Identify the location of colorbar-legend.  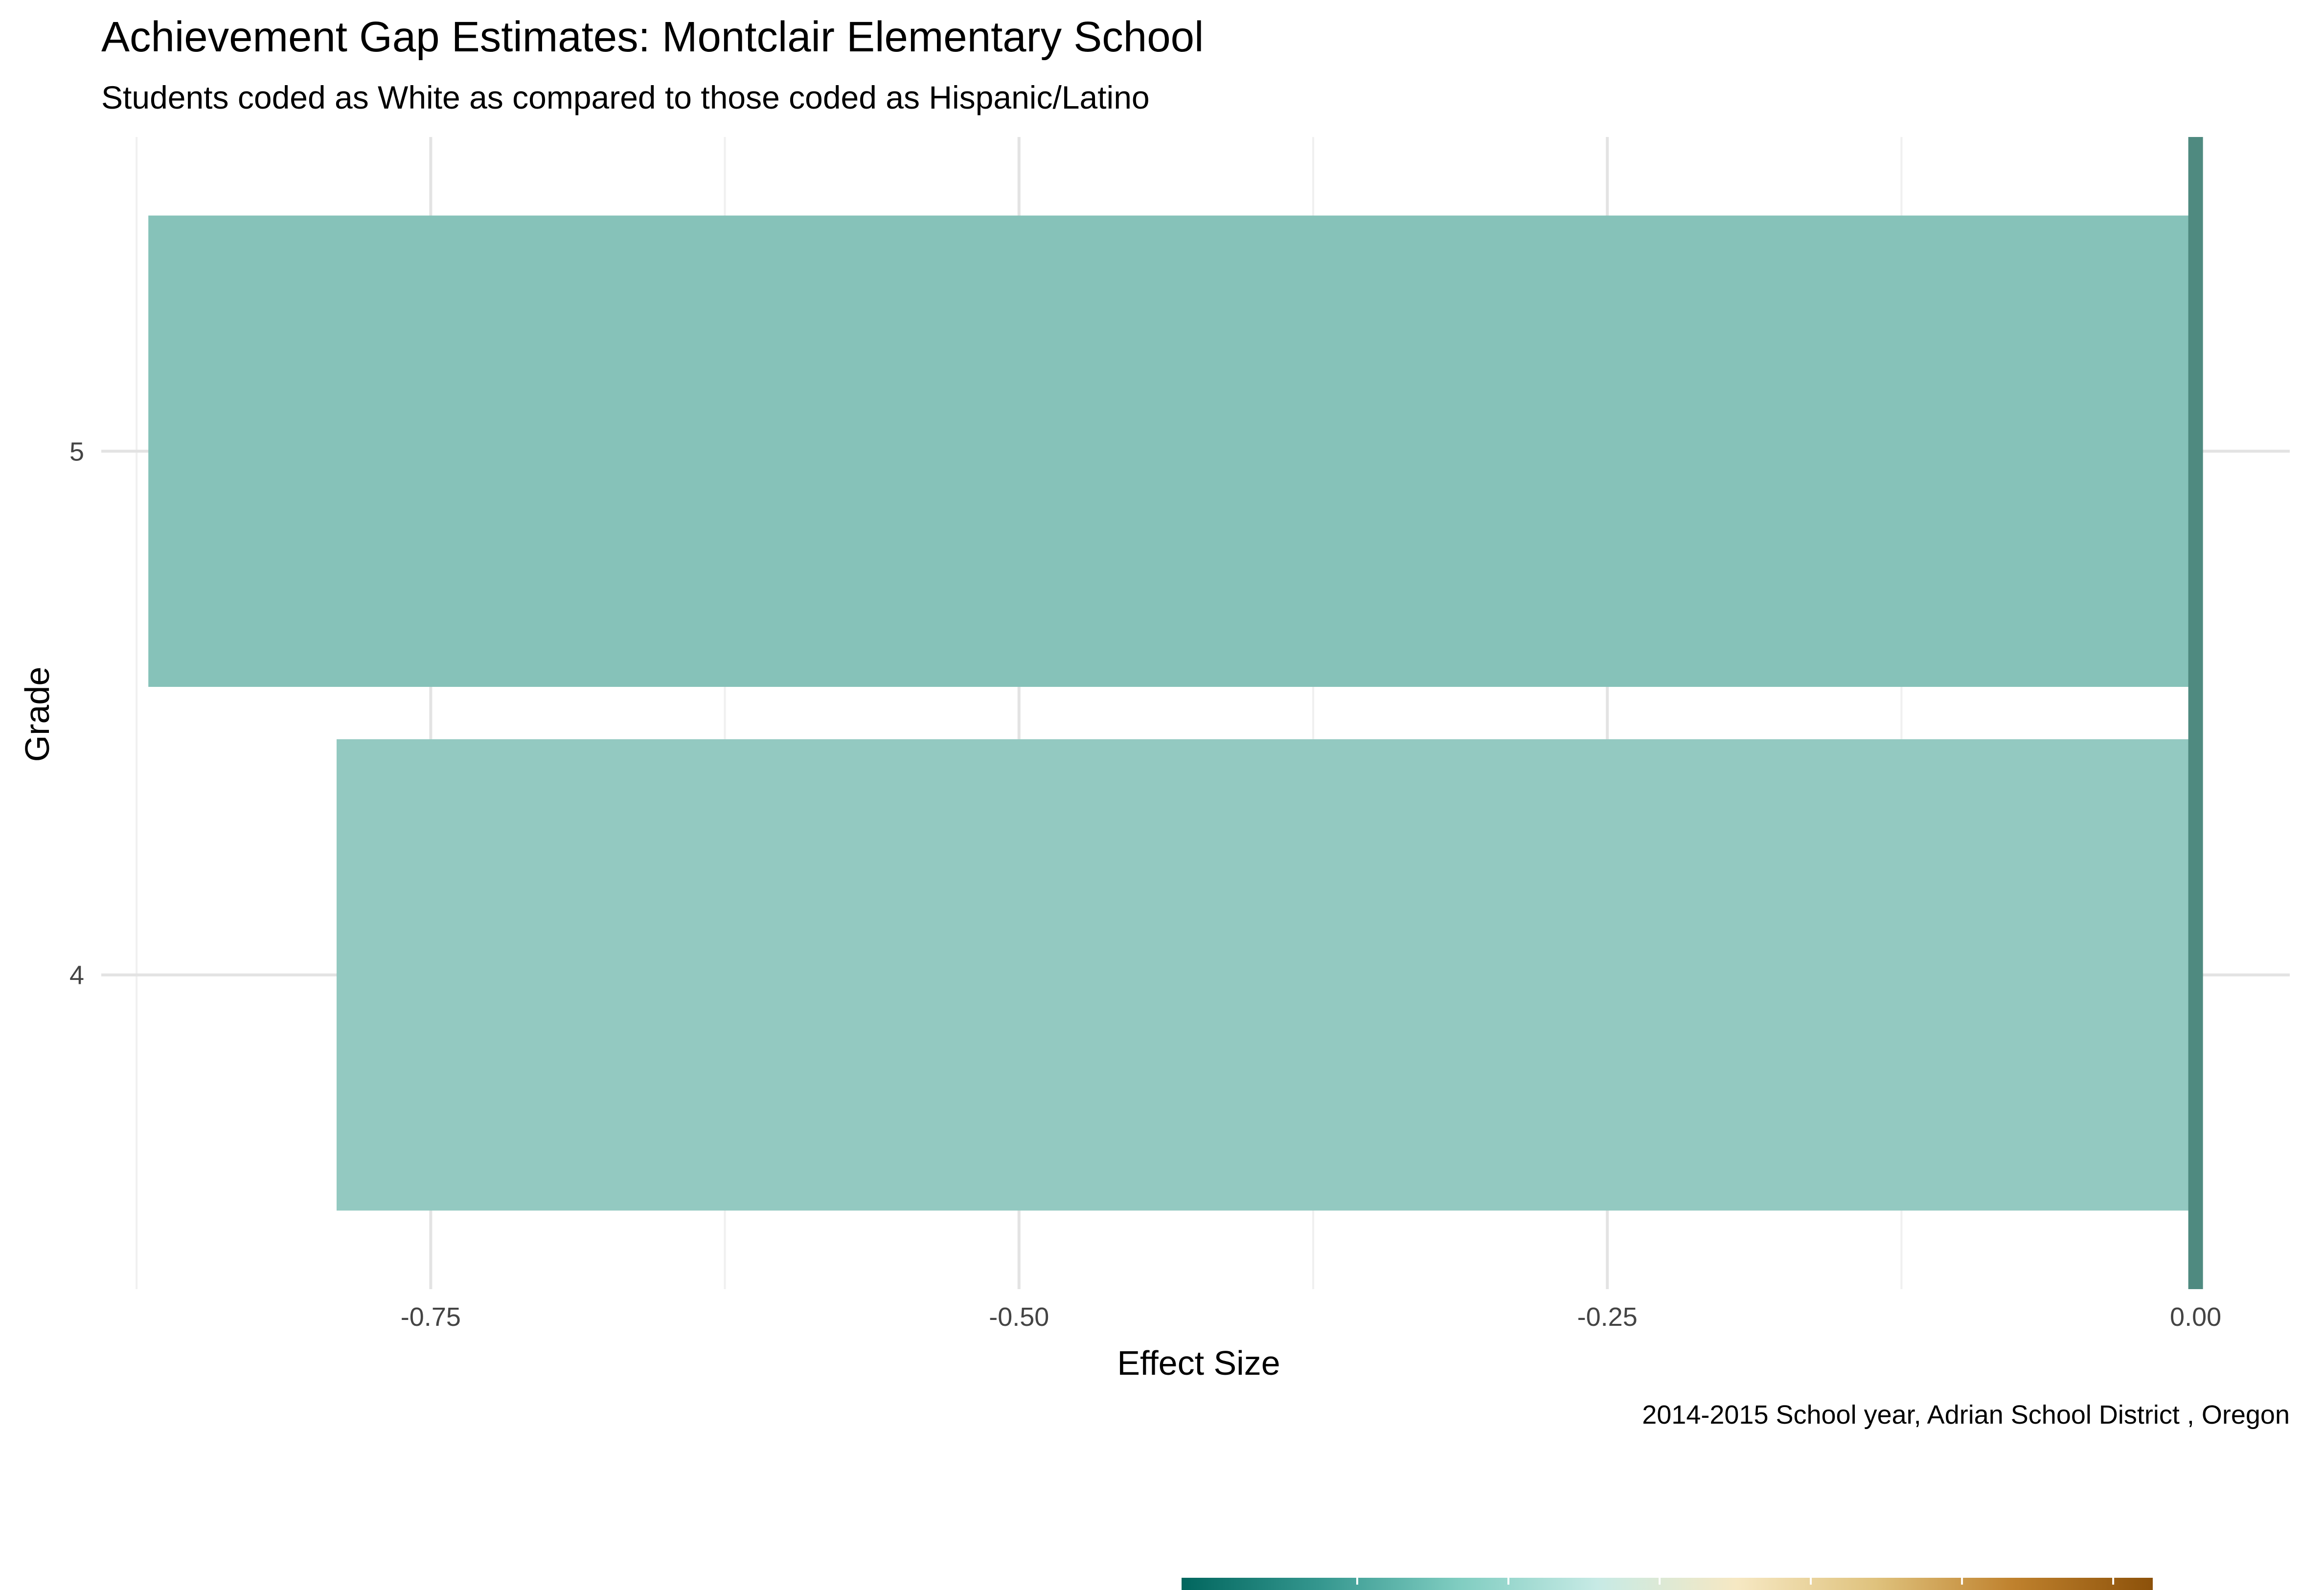
(1668, 1584).